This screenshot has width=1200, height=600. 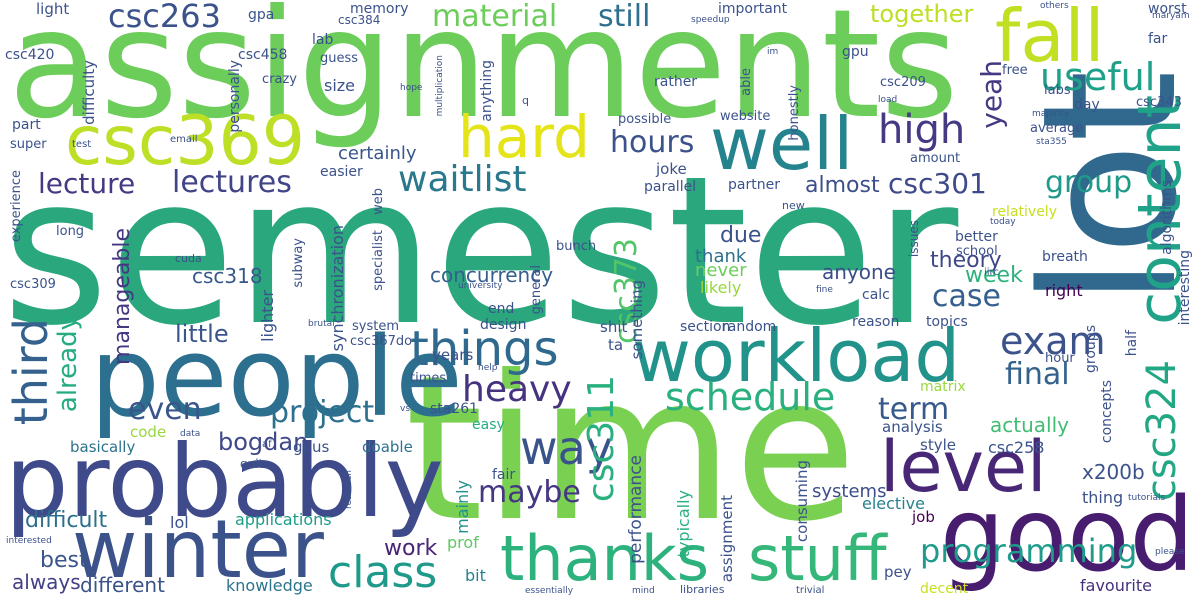 I want to click on word-school: school, so click(x=977, y=251).